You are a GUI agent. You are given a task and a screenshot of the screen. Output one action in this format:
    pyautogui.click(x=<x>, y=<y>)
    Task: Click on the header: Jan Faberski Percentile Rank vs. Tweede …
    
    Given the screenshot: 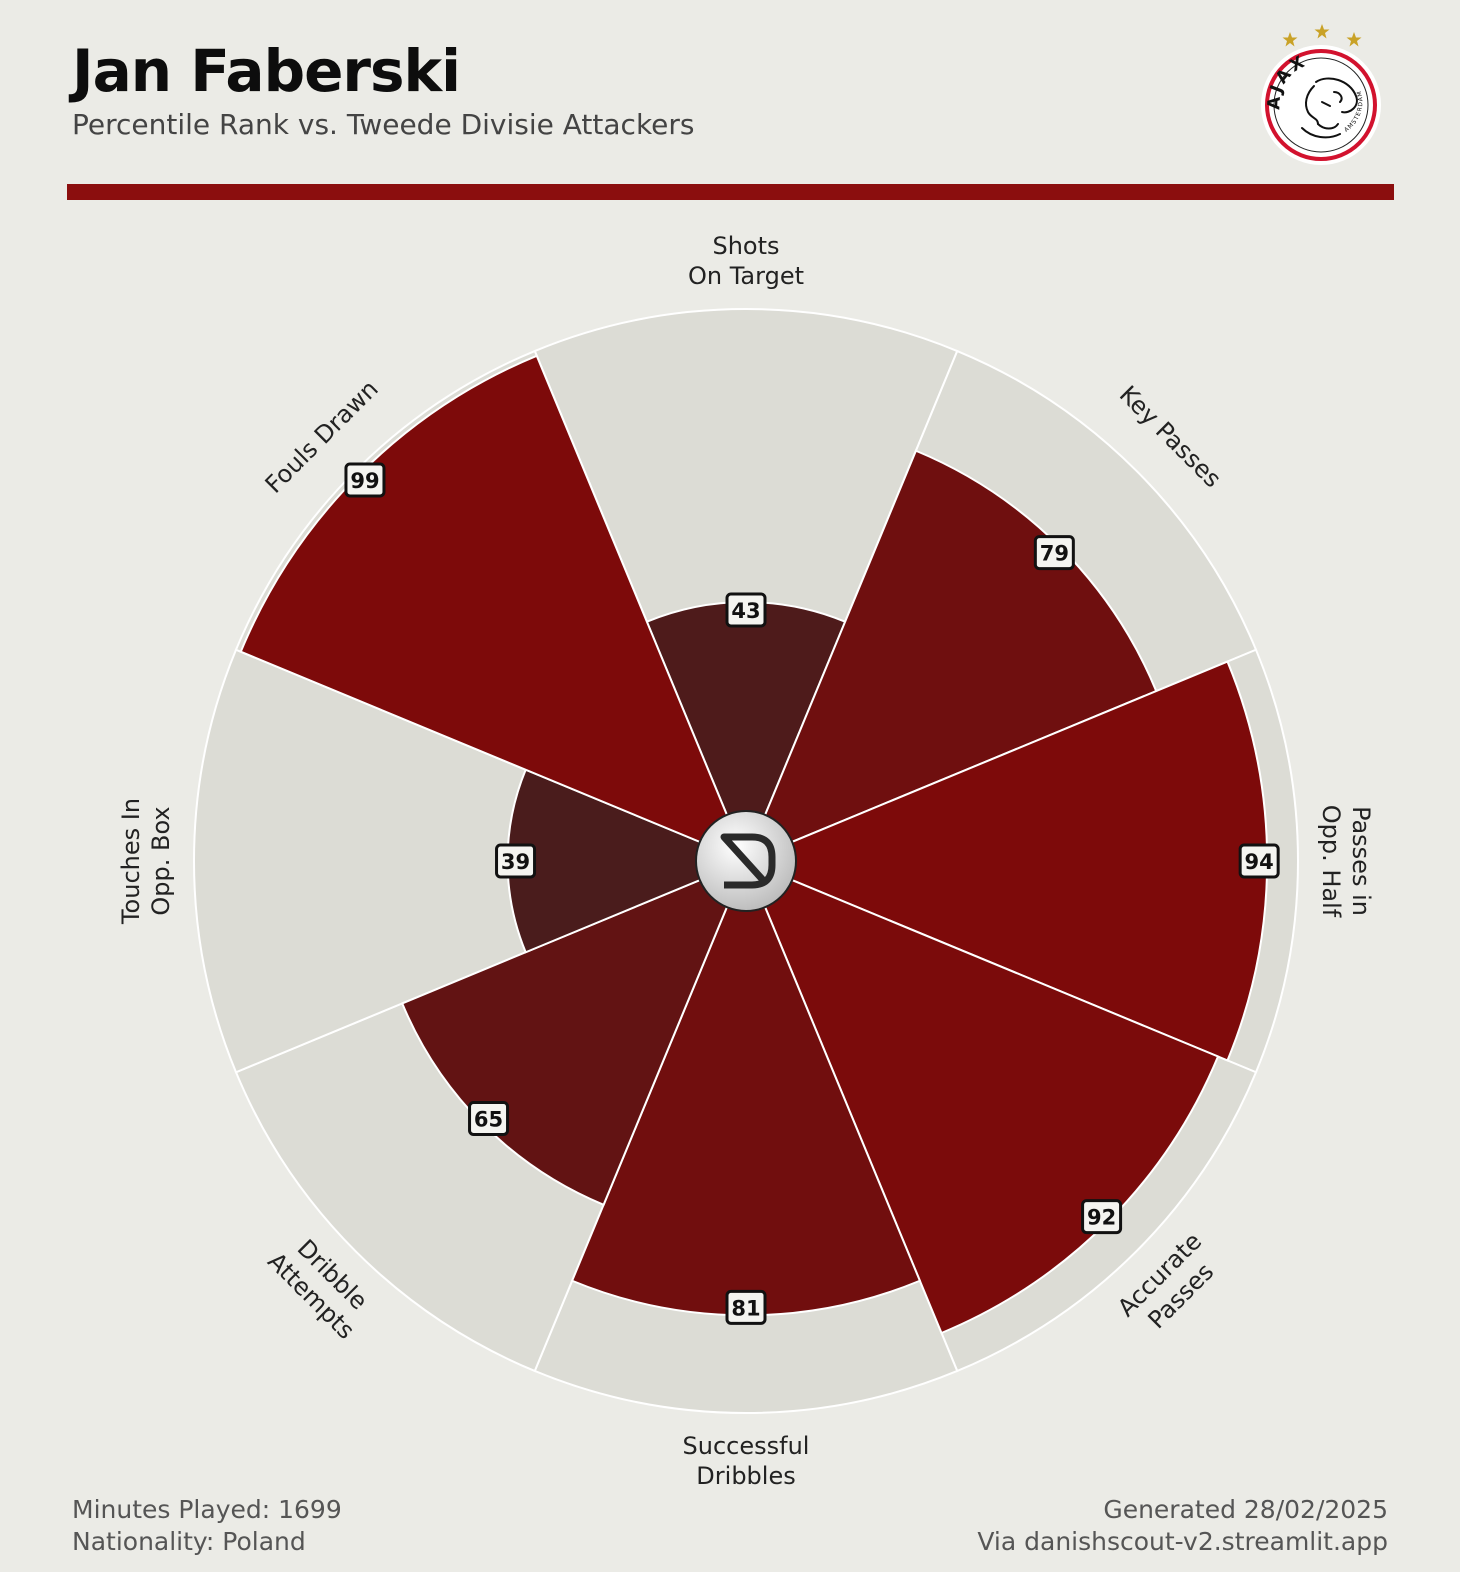 What is the action you would take?
    pyautogui.click(x=383, y=89)
    